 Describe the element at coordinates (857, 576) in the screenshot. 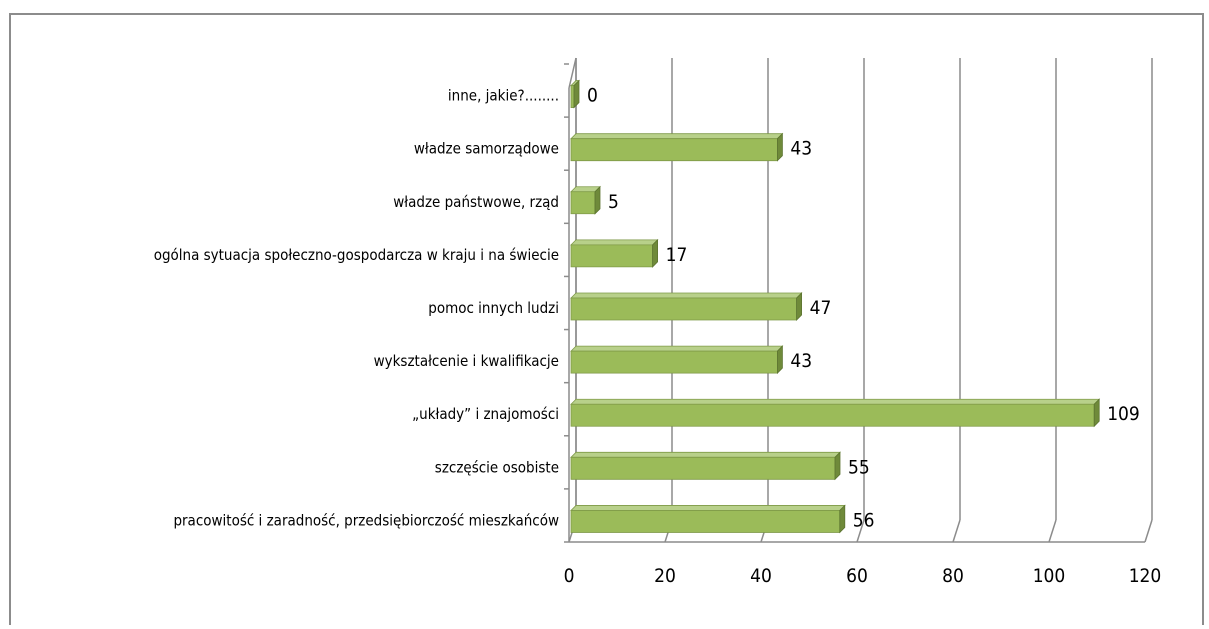

I see `x-tick-label: 60` at that location.